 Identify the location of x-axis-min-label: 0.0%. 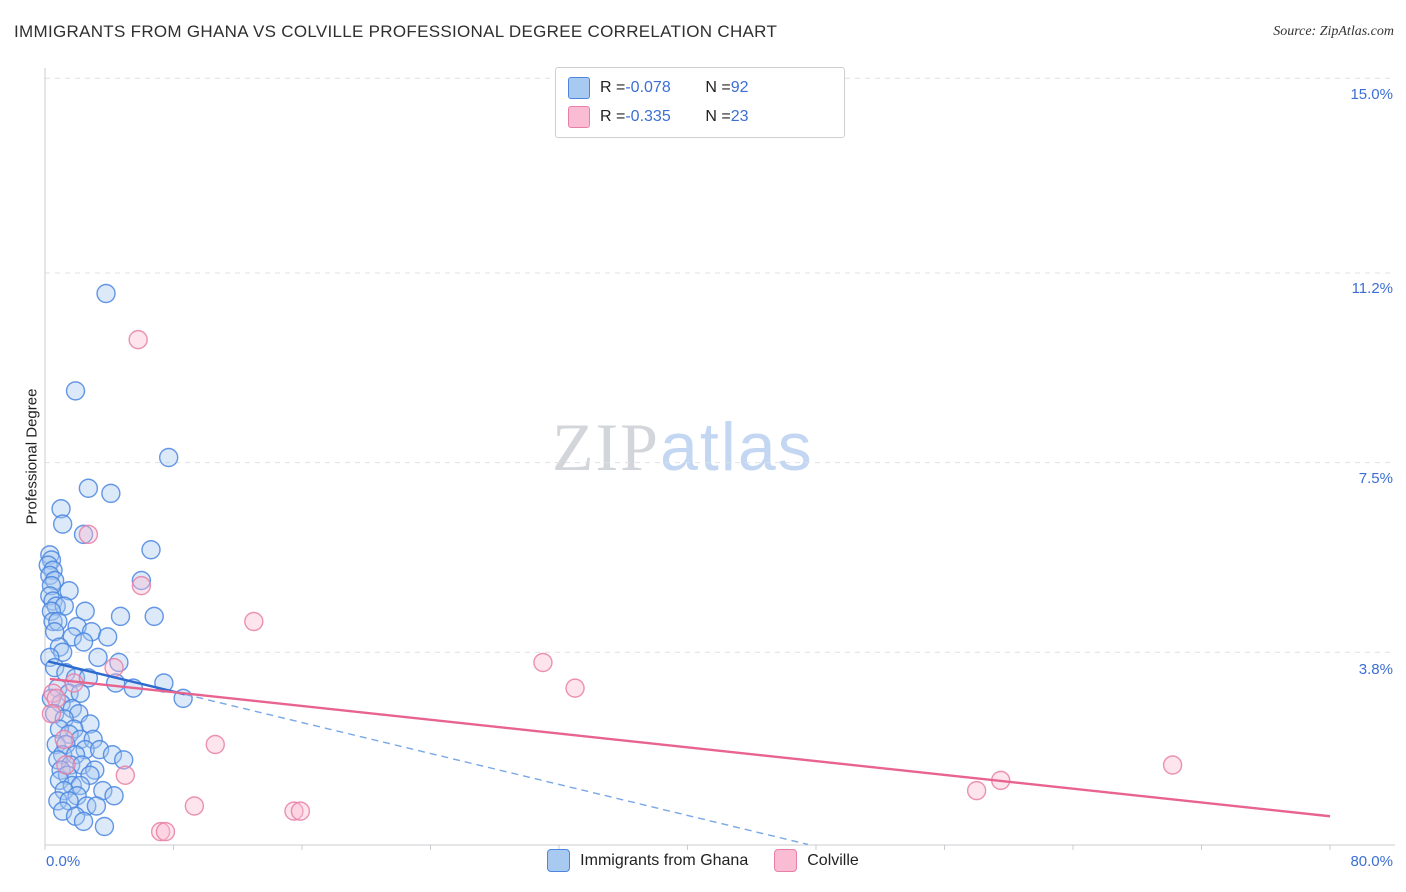
(63, 861).